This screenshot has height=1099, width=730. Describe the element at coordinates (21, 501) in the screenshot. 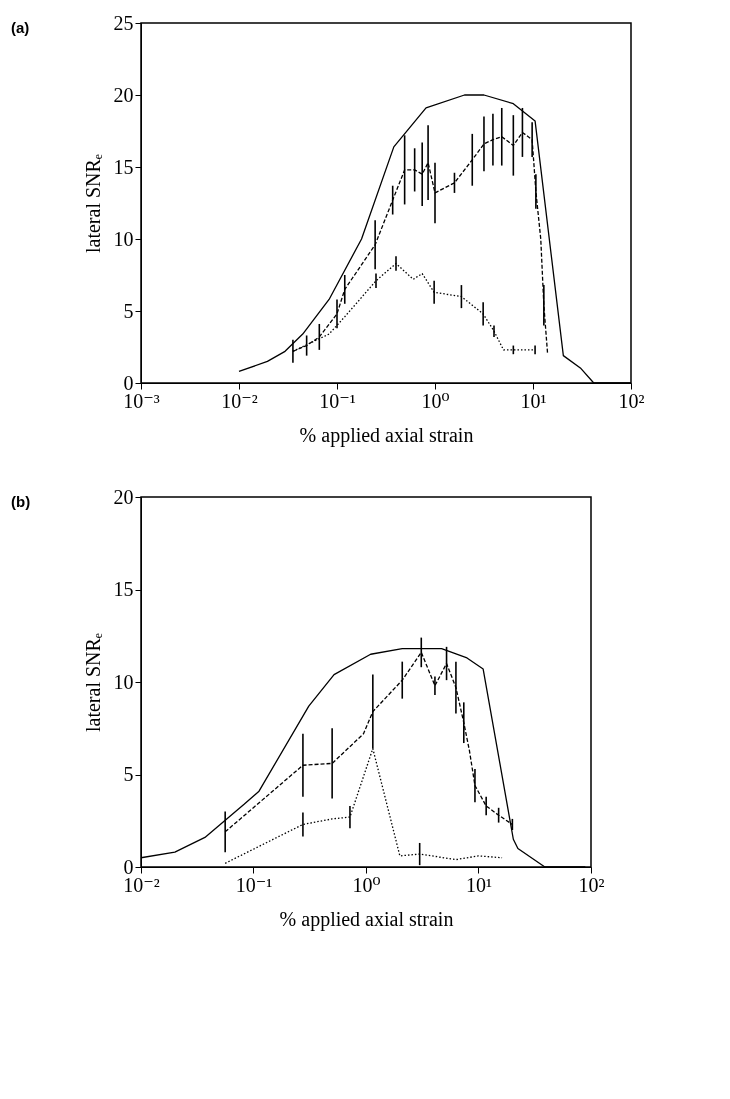

I see `text: (b)` at that location.